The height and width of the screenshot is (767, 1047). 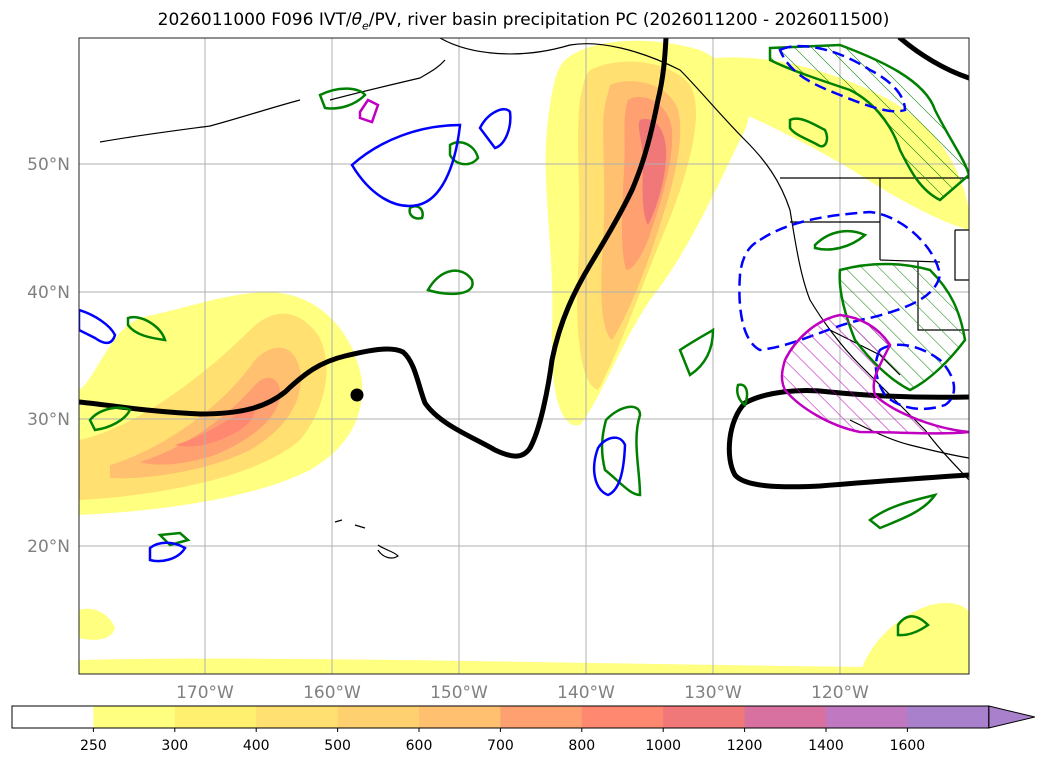 What do you see at coordinates (586, 693) in the screenshot?
I see `lon-label: 140°W` at bounding box center [586, 693].